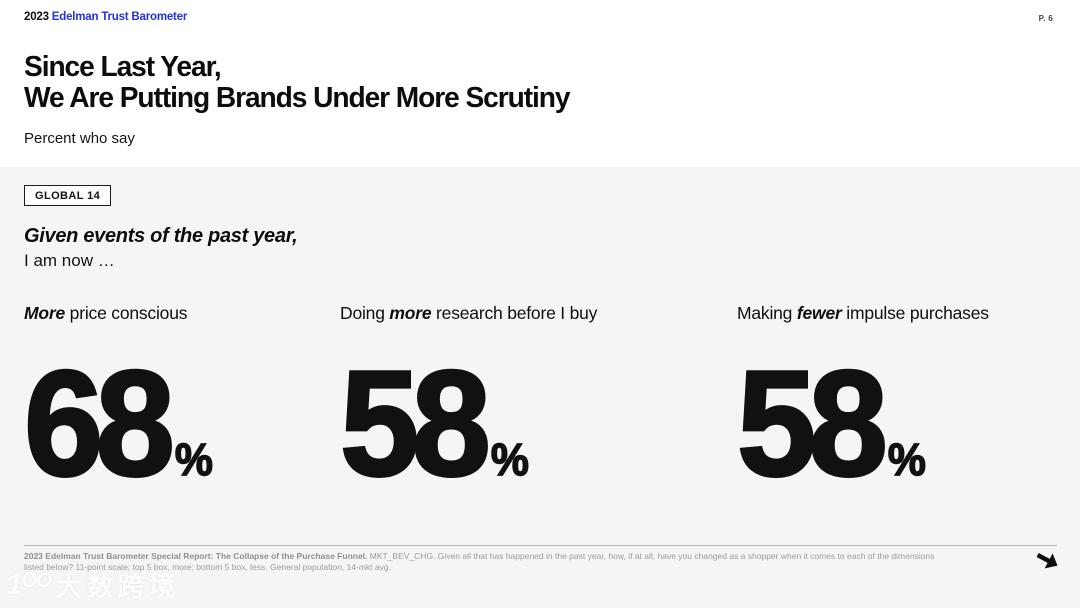 The image size is (1080, 608). Describe the element at coordinates (469, 313) in the screenshot. I see `stat-label: Doing more research before I buy` at that location.